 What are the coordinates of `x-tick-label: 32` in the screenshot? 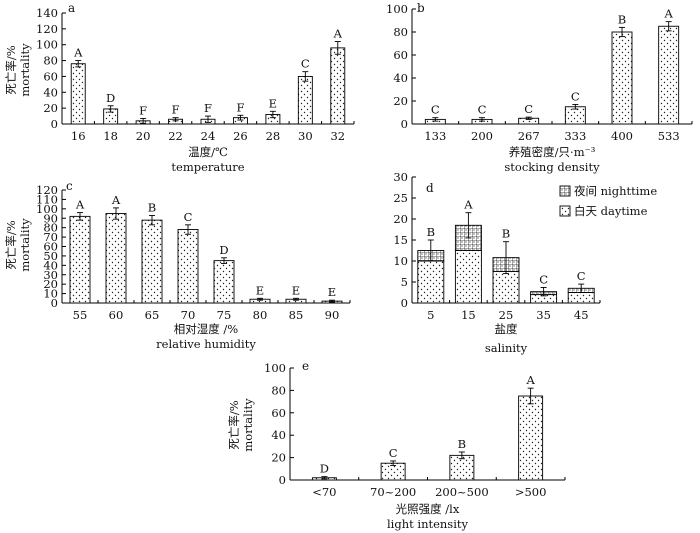 It's located at (337, 136).